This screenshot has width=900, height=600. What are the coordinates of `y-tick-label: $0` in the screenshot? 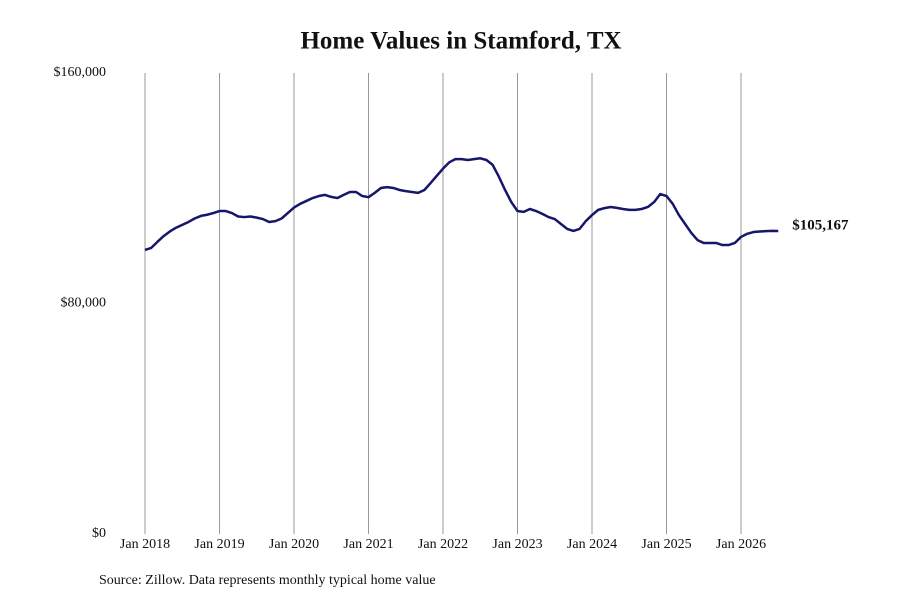 It's located at (99, 533).